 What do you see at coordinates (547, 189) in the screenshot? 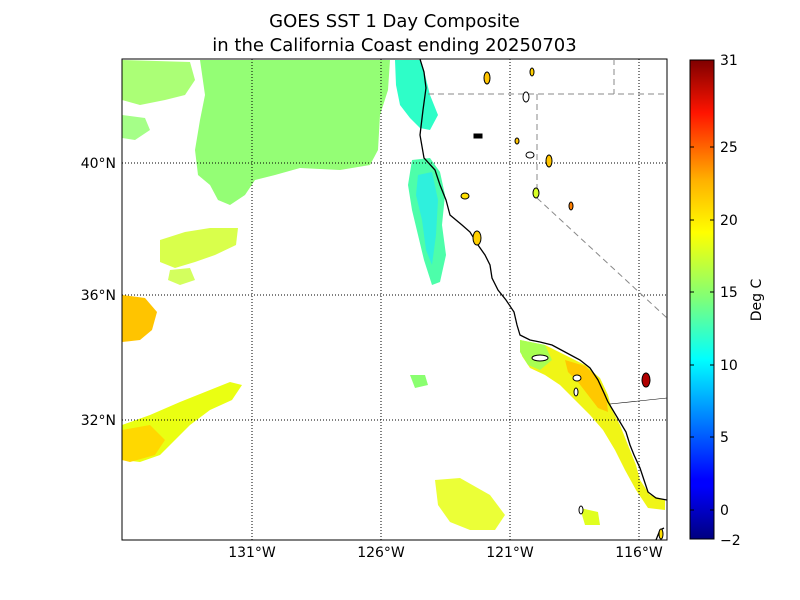
I see `state-boundaries` at bounding box center [547, 189].